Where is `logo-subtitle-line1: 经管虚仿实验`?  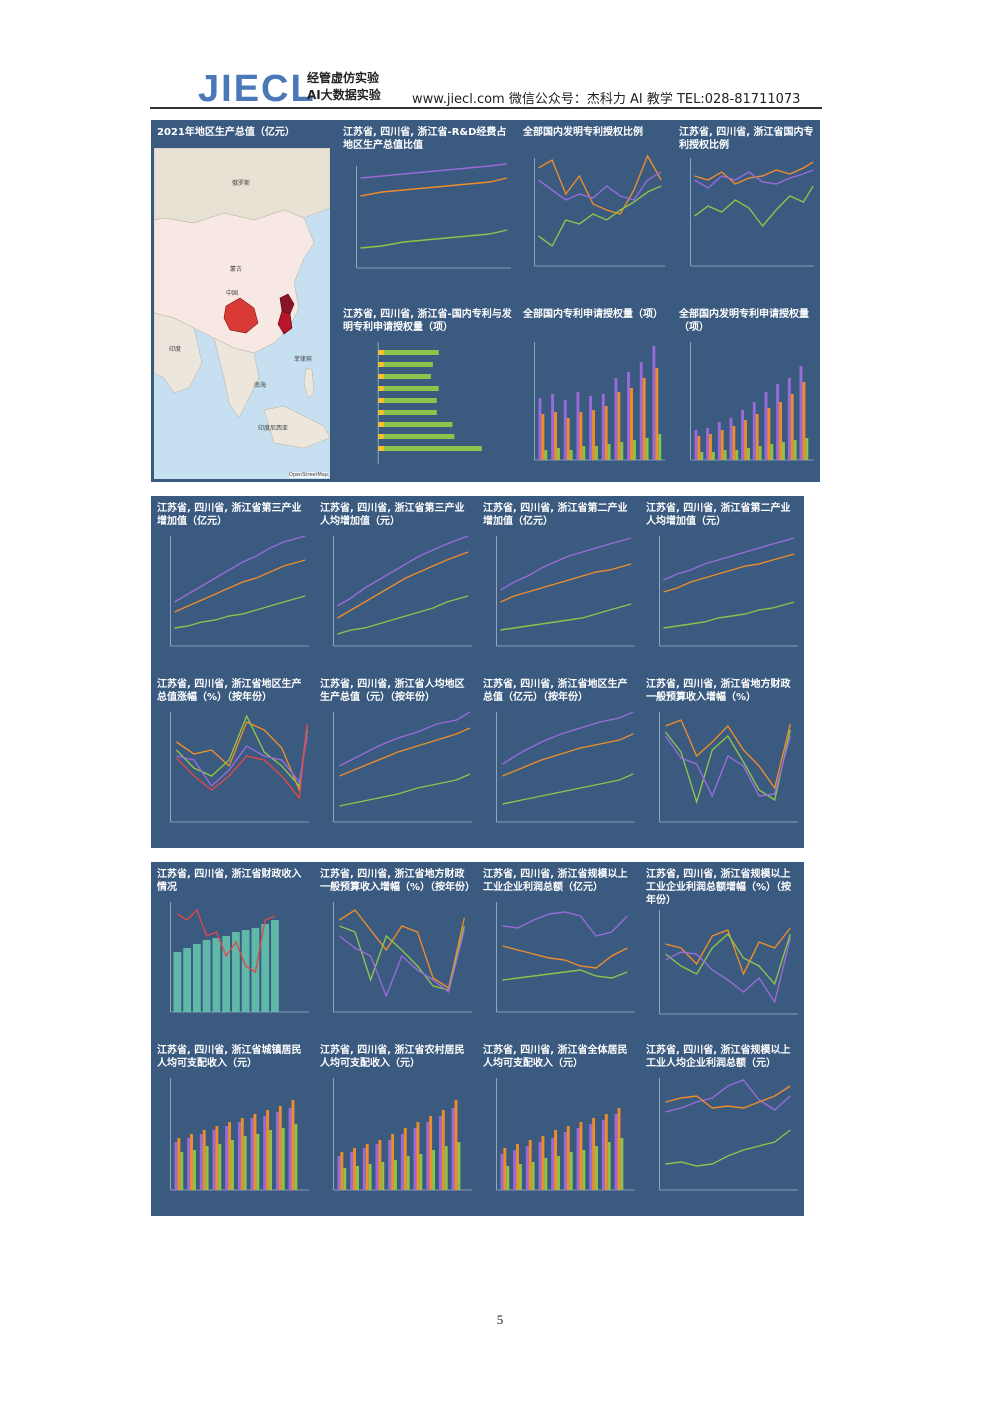
logo-subtitle-line1: 经管虚仿实验 is located at coordinates (343, 78).